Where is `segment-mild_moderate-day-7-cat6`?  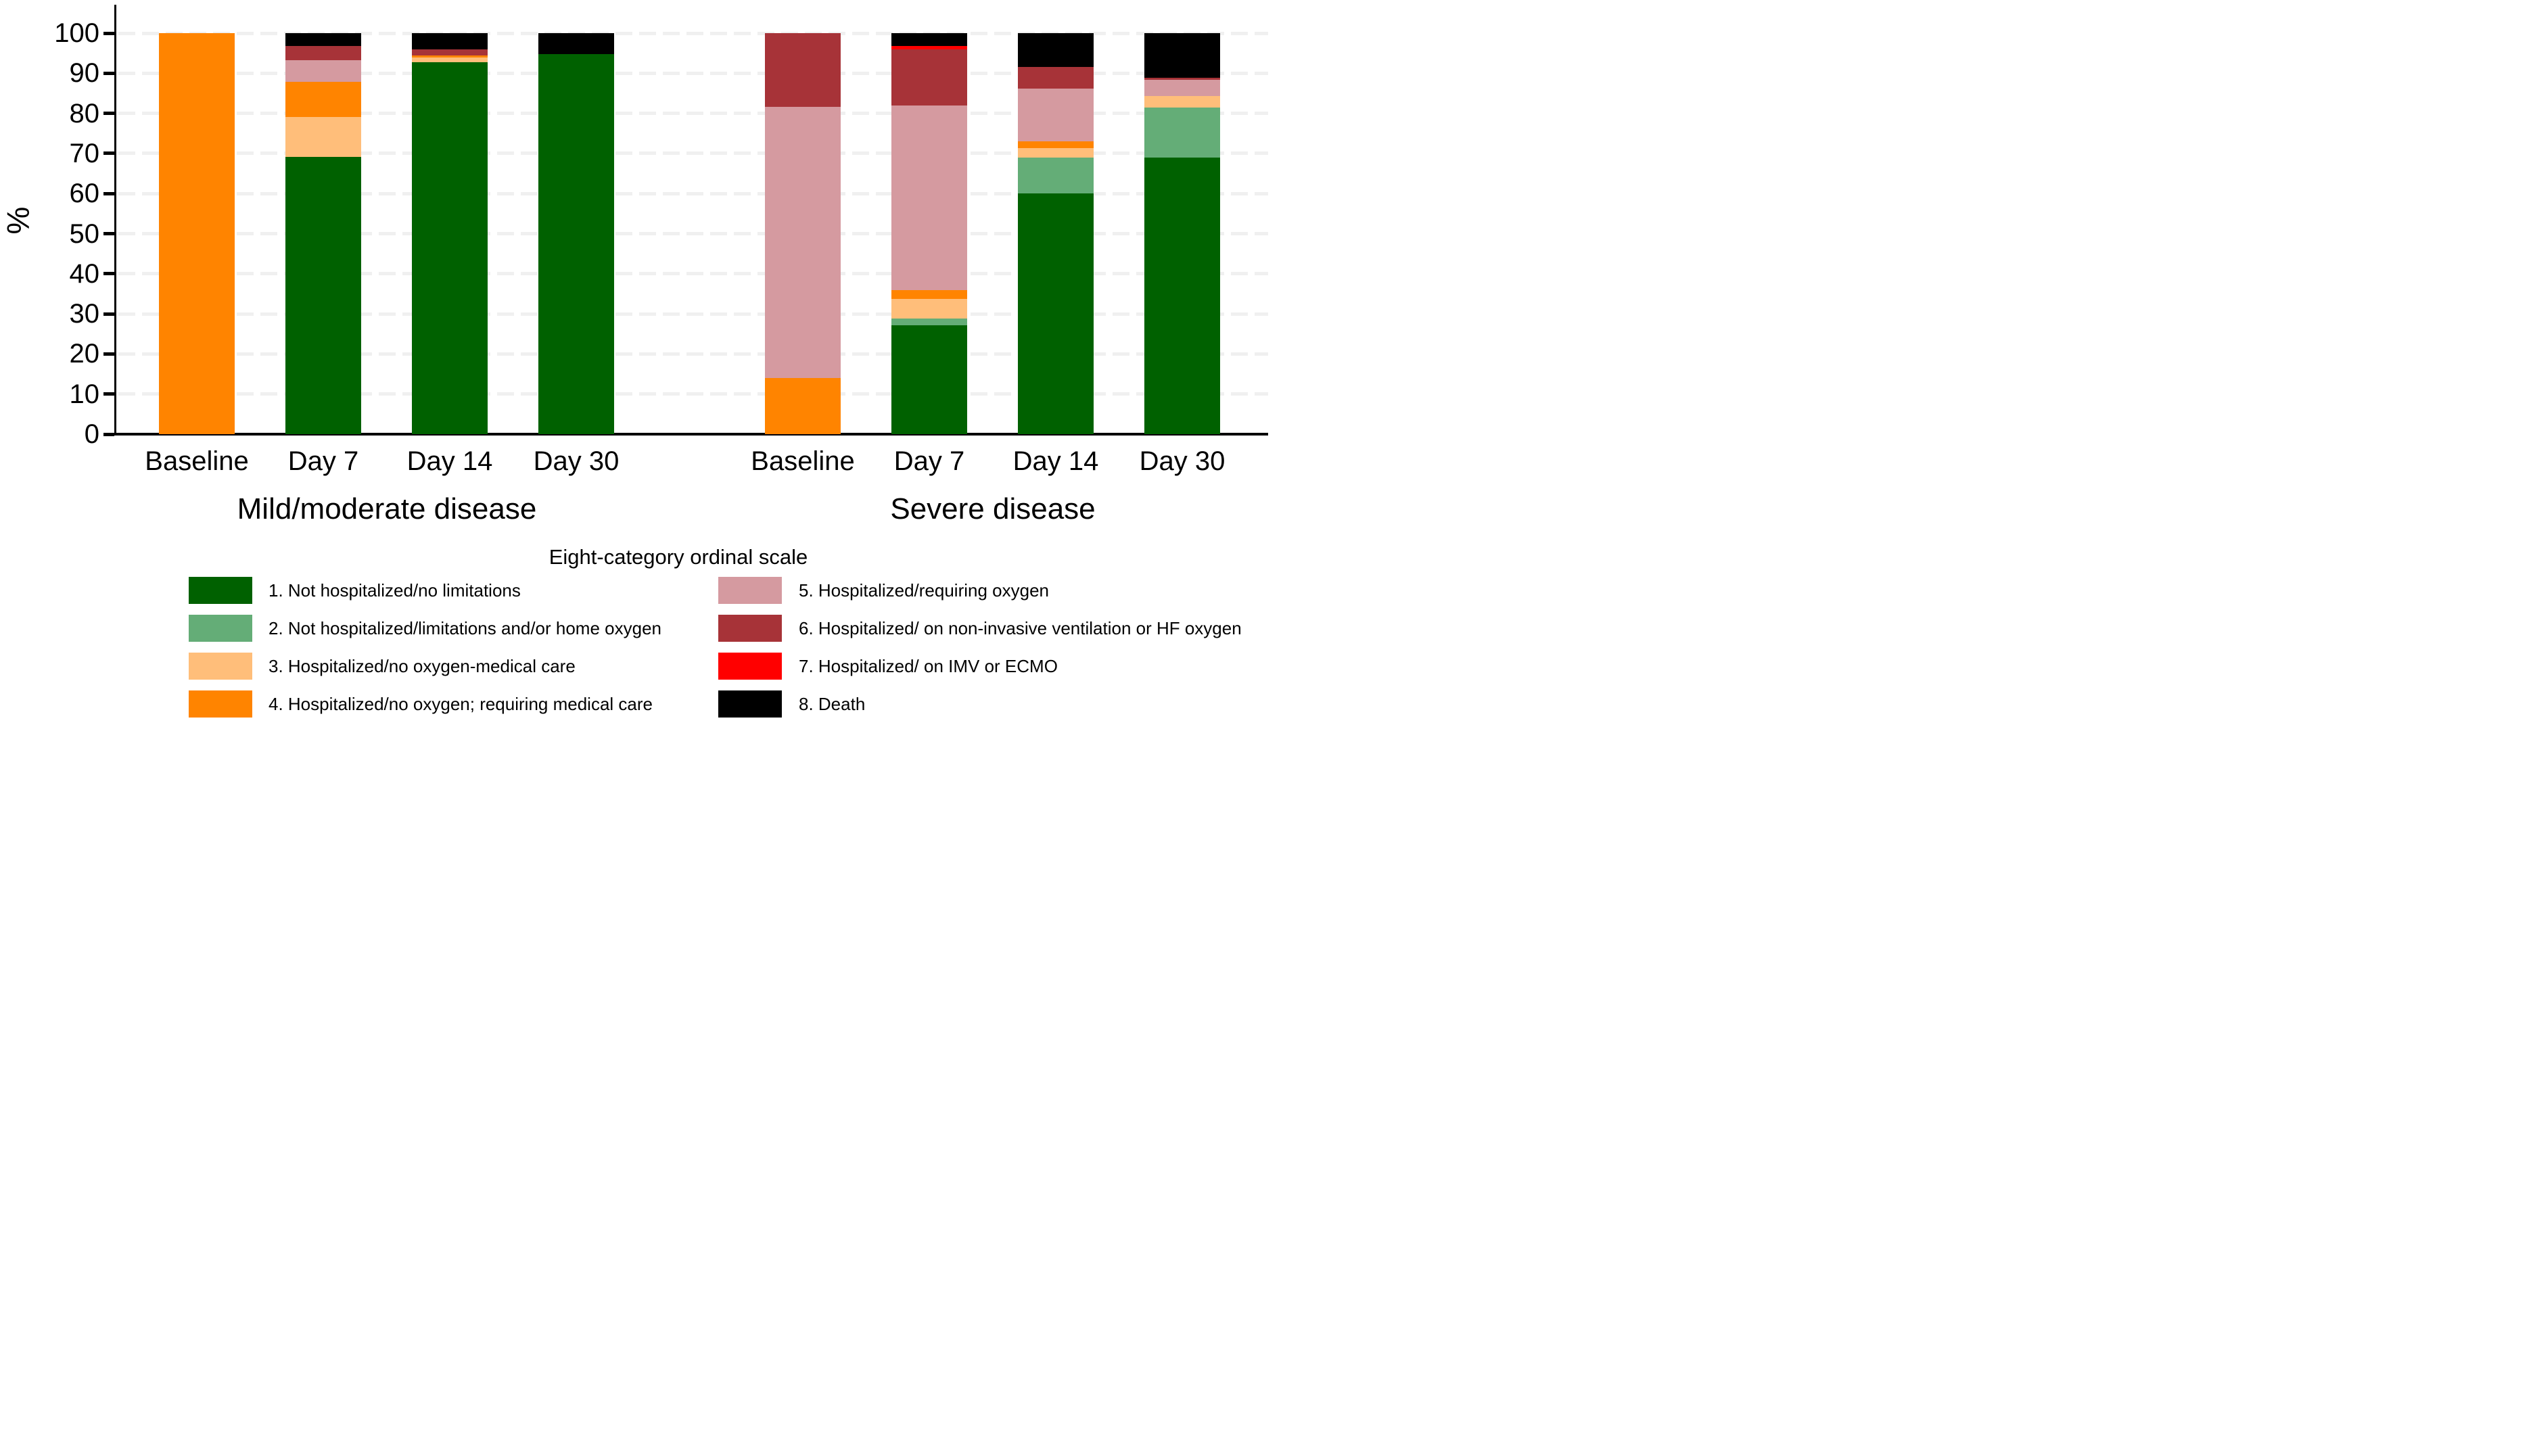 segment-mild_moderate-day-7-cat6 is located at coordinates (323, 53).